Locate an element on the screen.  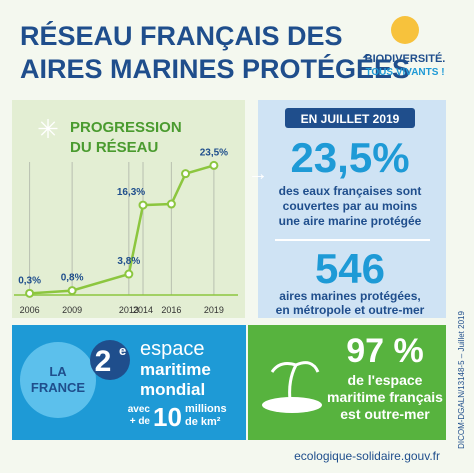
rank: 2 is located at coordinates (103, 361).